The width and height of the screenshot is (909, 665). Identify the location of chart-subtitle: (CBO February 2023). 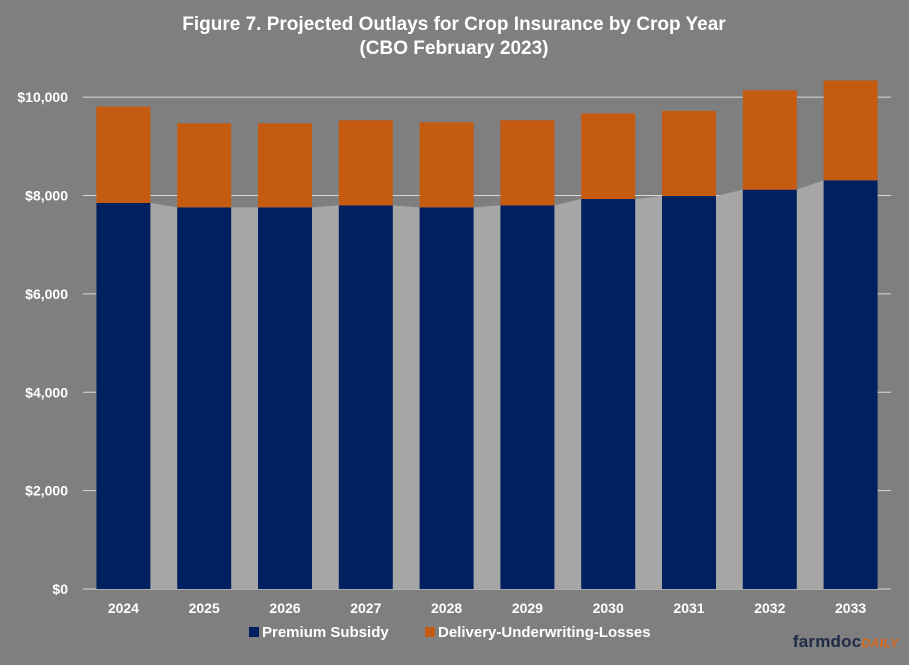
(453, 48).